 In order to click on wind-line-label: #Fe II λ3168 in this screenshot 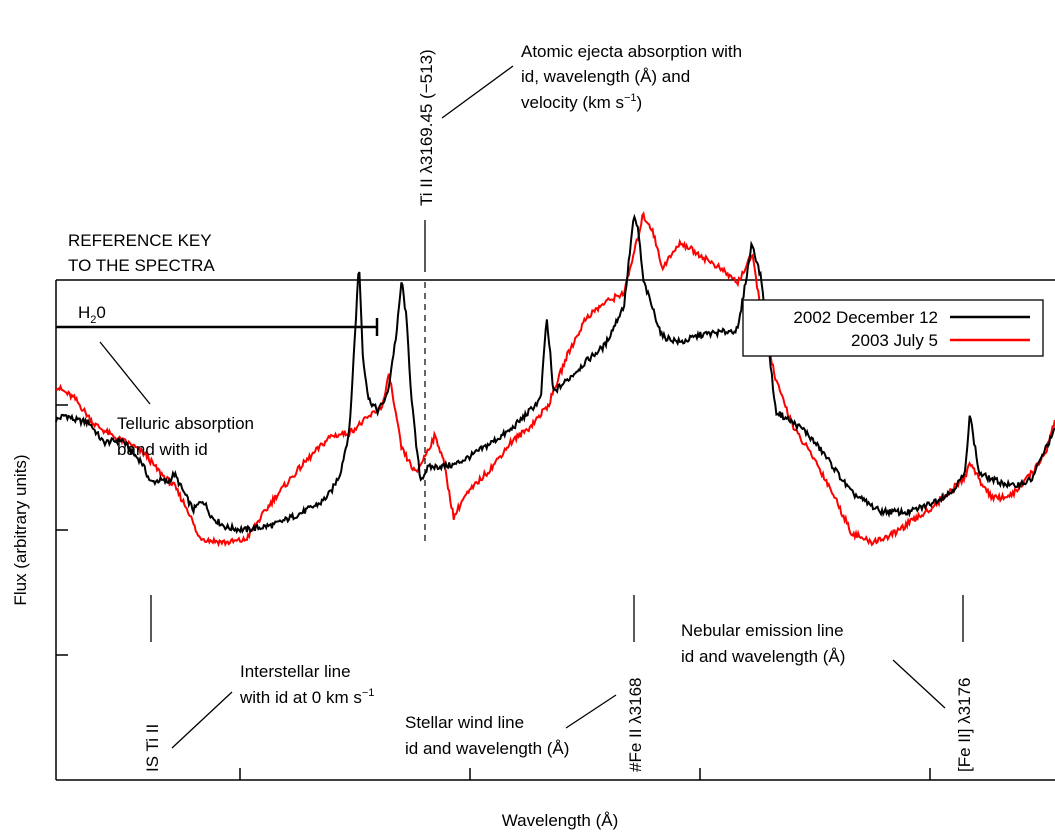, I will do `click(635, 724)`.